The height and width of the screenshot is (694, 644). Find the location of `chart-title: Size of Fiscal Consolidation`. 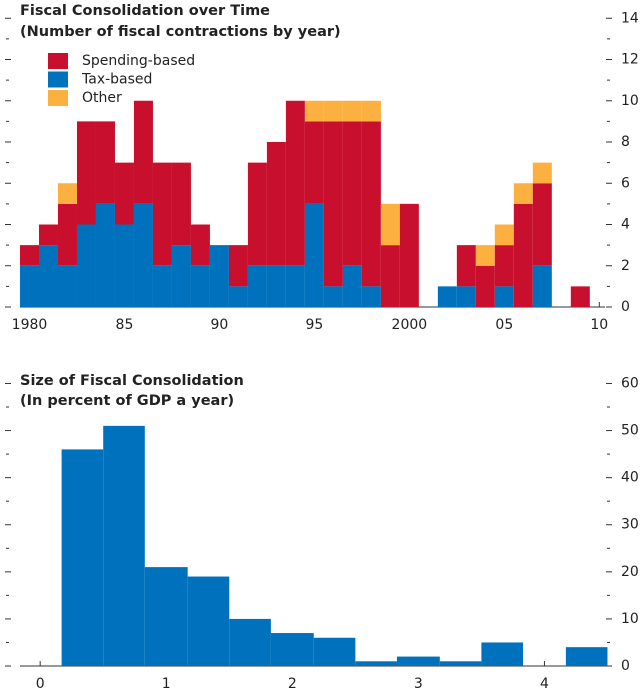

chart-title: Size of Fiscal Consolidation is located at coordinates (132, 381).